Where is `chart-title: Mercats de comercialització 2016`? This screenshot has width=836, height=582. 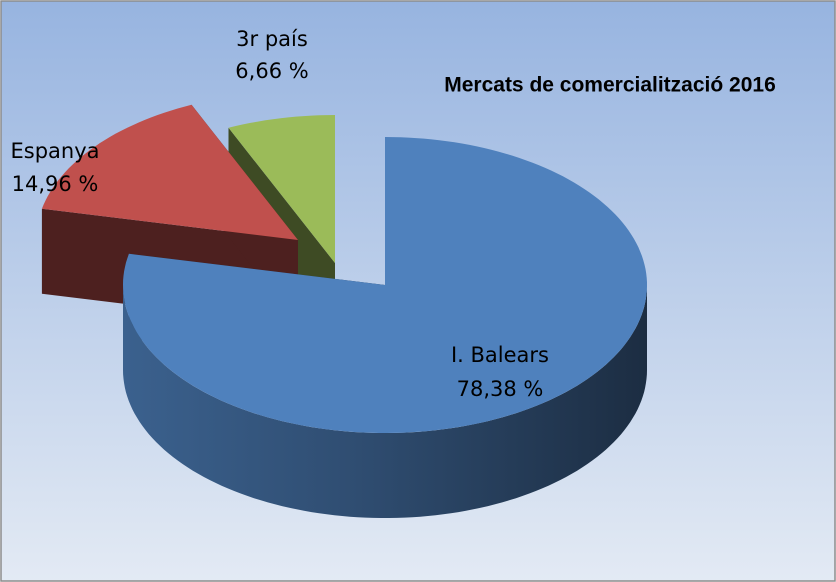
chart-title: Mercats de comercialització 2016 is located at coordinates (610, 85).